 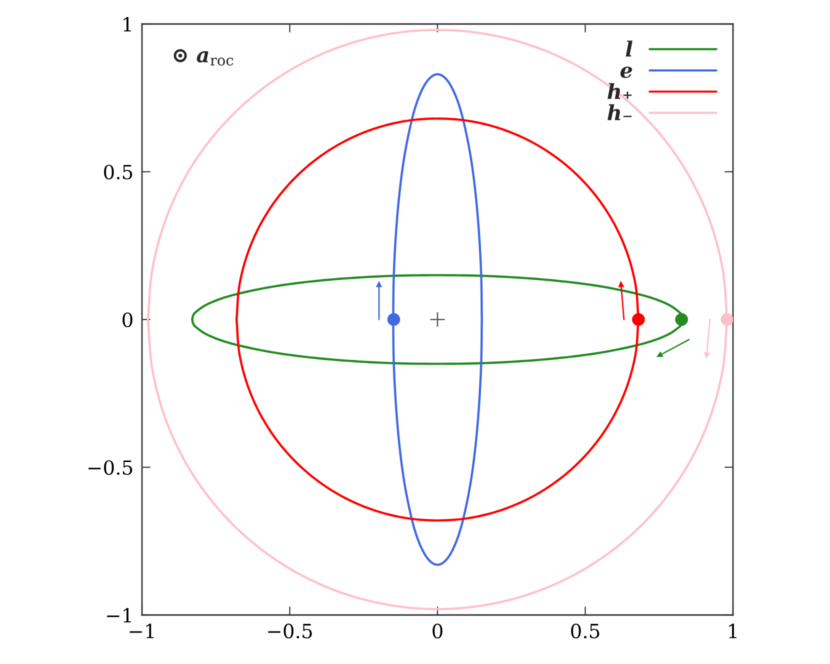 I want to click on y-tick-label: 0, so click(x=127, y=320).